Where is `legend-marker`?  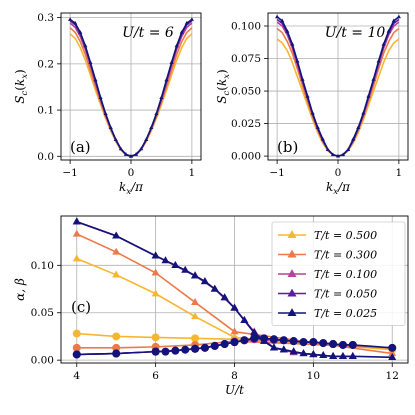 legend-marker is located at coordinates (292, 253).